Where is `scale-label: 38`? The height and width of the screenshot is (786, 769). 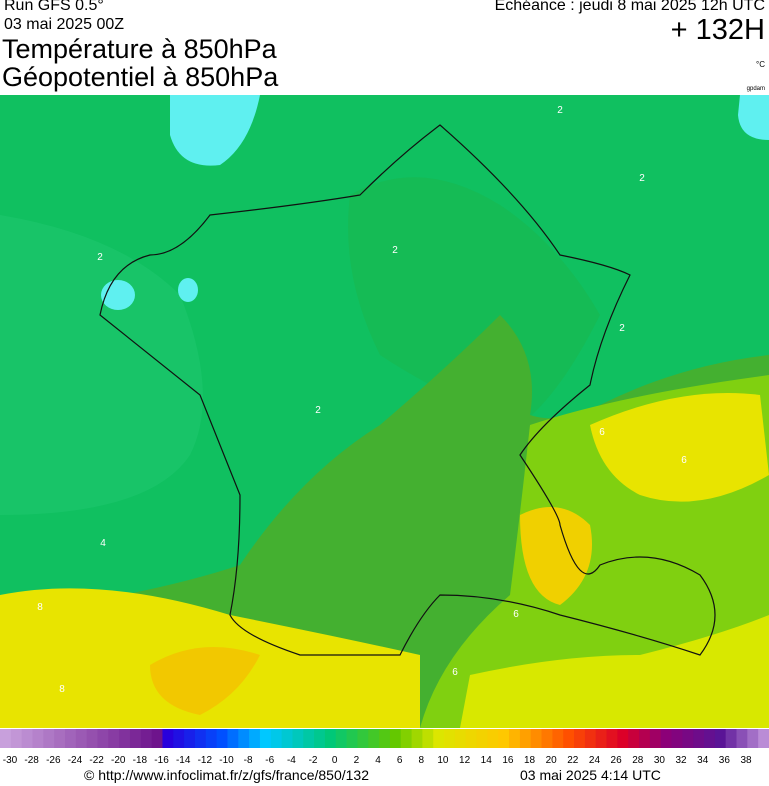
scale-label: 38 is located at coordinates (746, 760).